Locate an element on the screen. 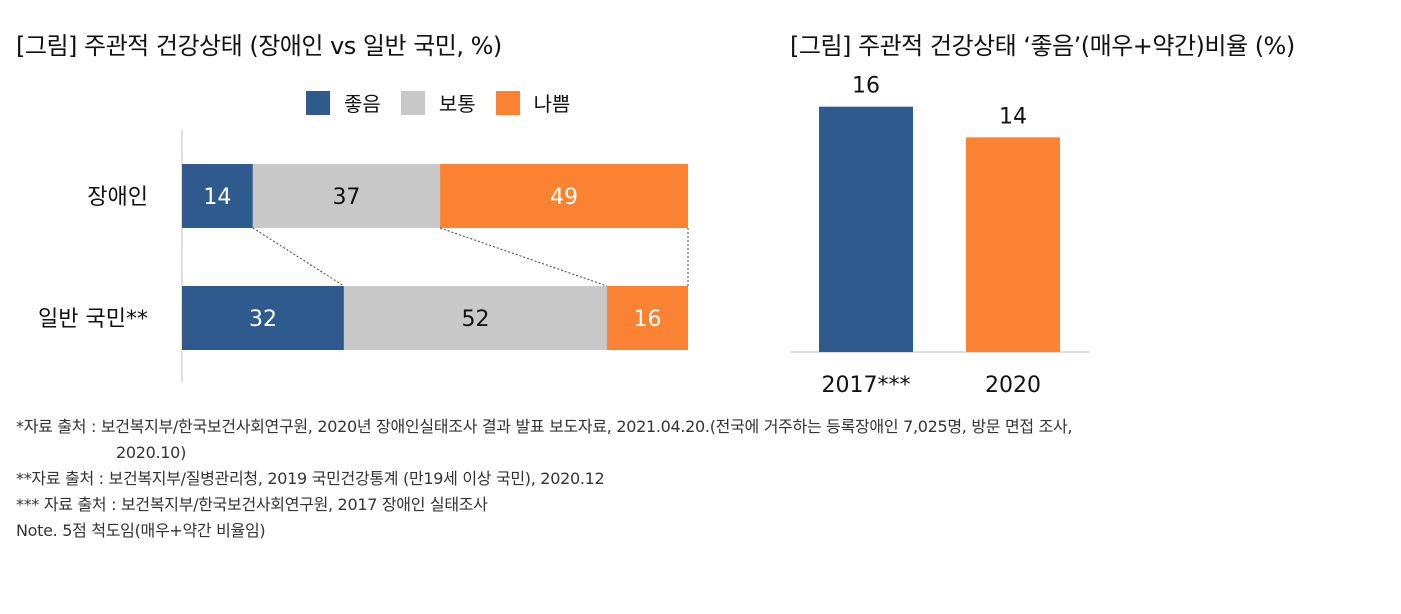 This screenshot has height=614, width=1401. data-label-1-0: 32 is located at coordinates (263, 319).